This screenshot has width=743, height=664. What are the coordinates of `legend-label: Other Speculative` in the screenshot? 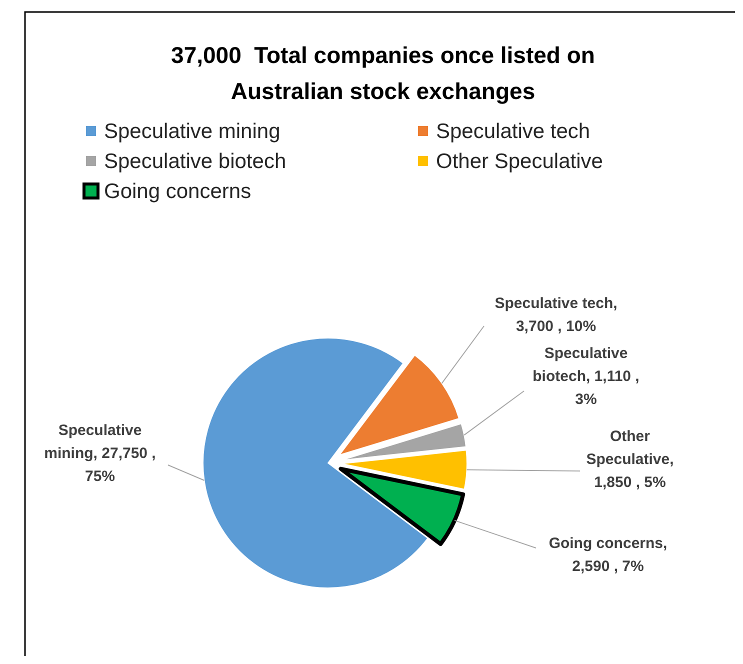 It's located at (519, 161).